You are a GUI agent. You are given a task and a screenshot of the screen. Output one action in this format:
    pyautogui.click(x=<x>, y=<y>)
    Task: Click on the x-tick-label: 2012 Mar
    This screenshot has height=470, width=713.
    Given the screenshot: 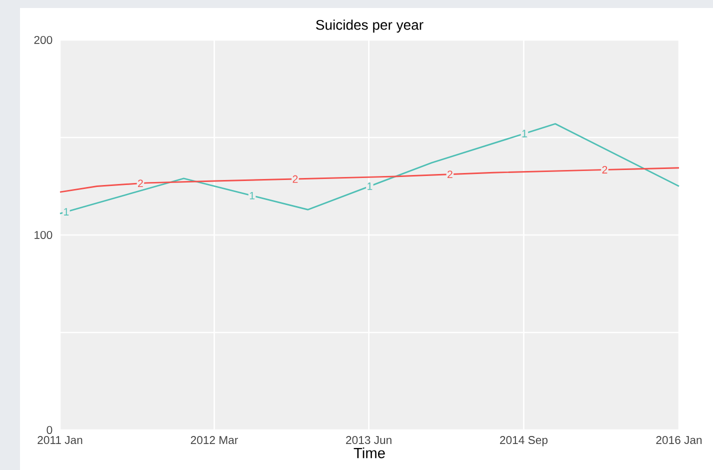 What is the action you would take?
    pyautogui.click(x=214, y=440)
    